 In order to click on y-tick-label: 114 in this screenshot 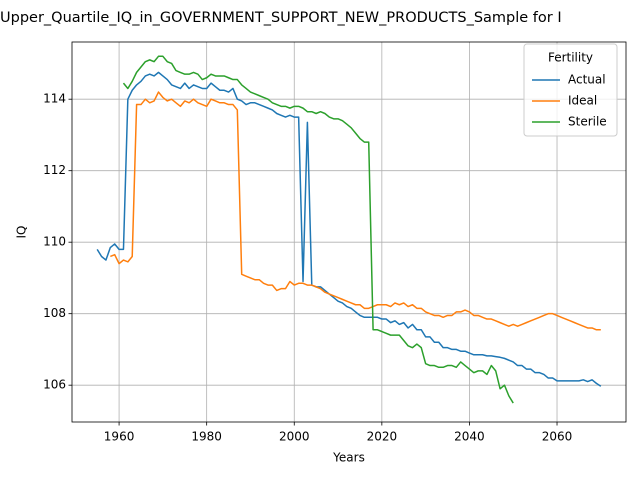, I will do `click(54, 99)`.